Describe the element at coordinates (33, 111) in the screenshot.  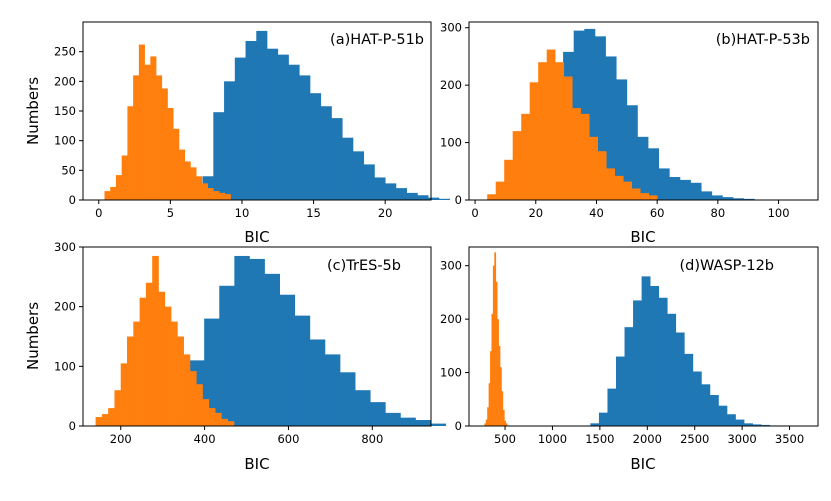
I see `panel-a-ylabel: Numbers` at that location.